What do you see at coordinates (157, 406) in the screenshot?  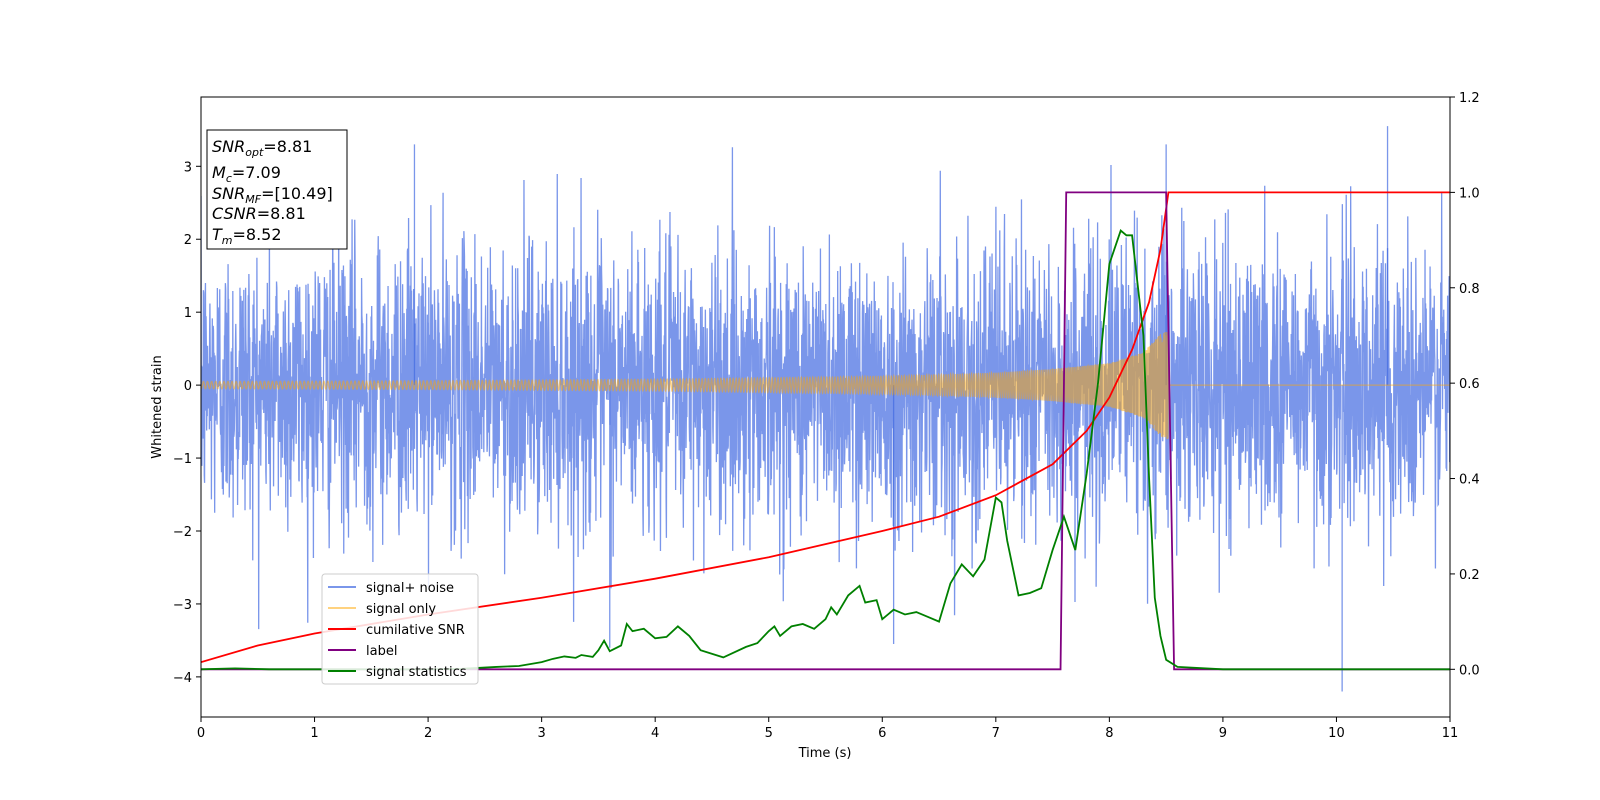 I see `y-axis-label-left: Whitened strain` at bounding box center [157, 406].